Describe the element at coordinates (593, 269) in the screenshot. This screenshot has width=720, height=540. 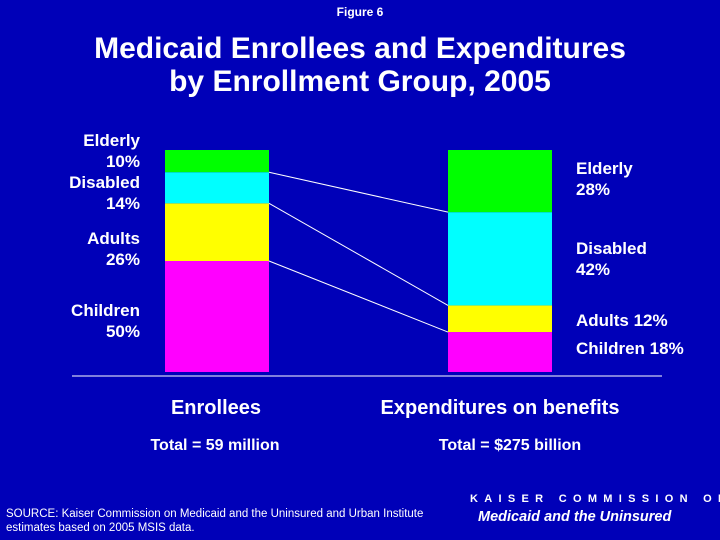
I see `right-label-disabled-value: 42%` at that location.